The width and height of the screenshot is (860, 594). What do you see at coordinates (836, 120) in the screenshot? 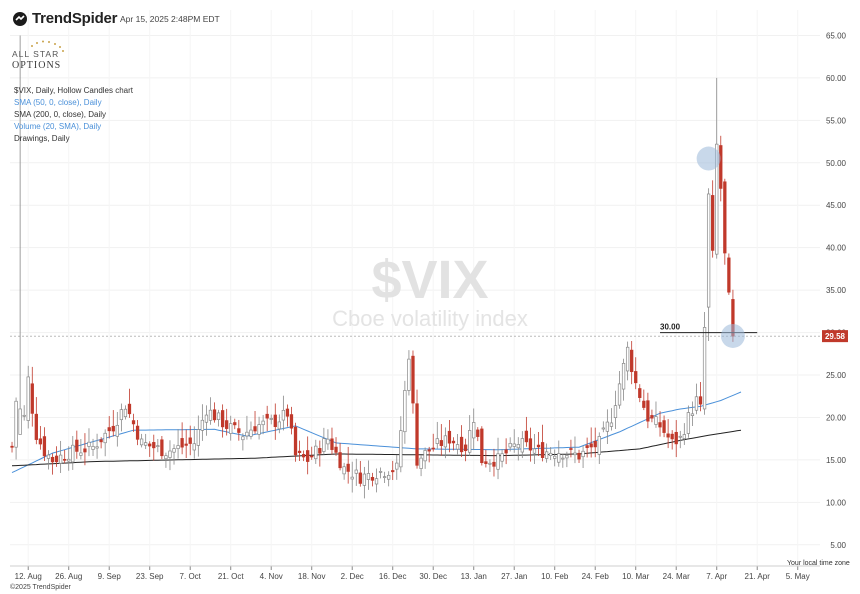
I see `y-tick-label: 55.00` at bounding box center [836, 120].